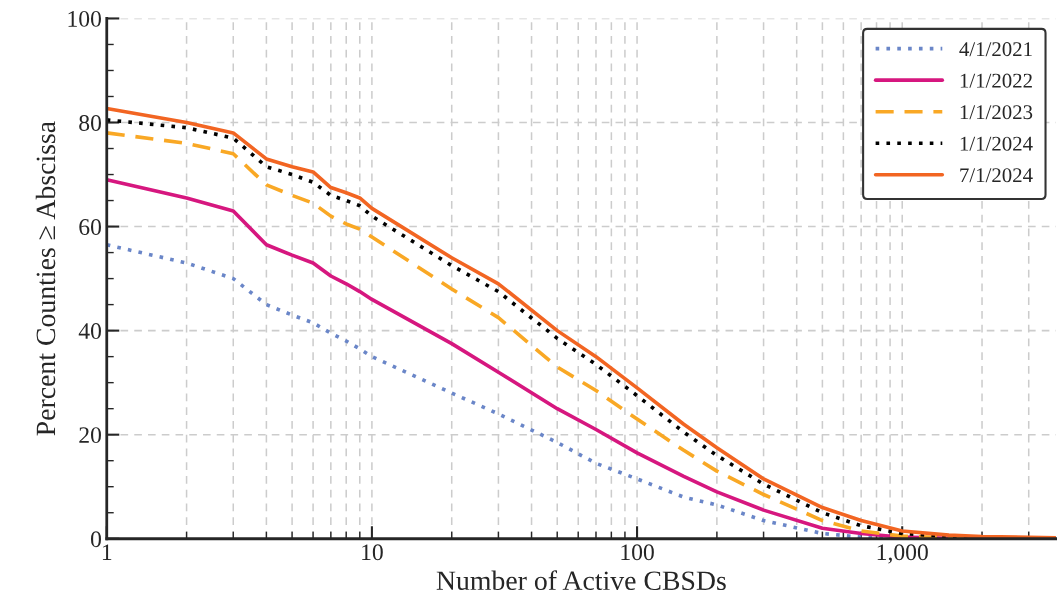 The width and height of the screenshot is (1057, 615). What do you see at coordinates (107, 552) in the screenshot?
I see `x-tick-label: 1` at bounding box center [107, 552].